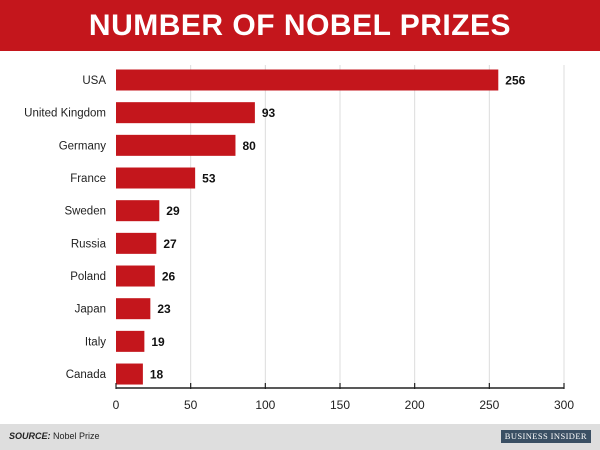  Describe the element at coordinates (138, 211) in the screenshot. I see `bar-sweden` at that location.